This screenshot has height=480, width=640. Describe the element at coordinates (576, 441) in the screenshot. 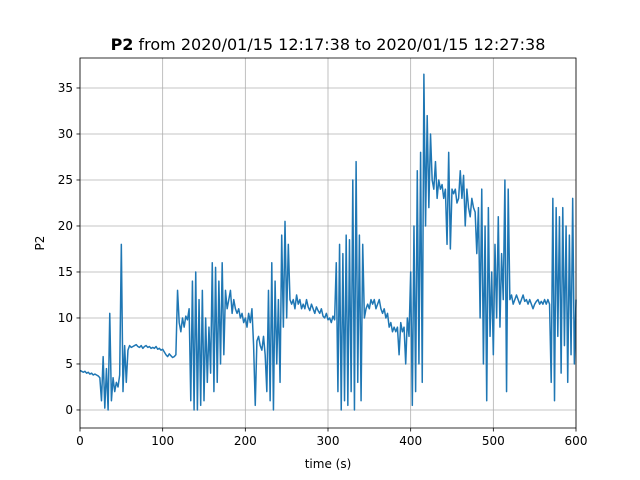

I see `x-tick-label: 600` at that location.